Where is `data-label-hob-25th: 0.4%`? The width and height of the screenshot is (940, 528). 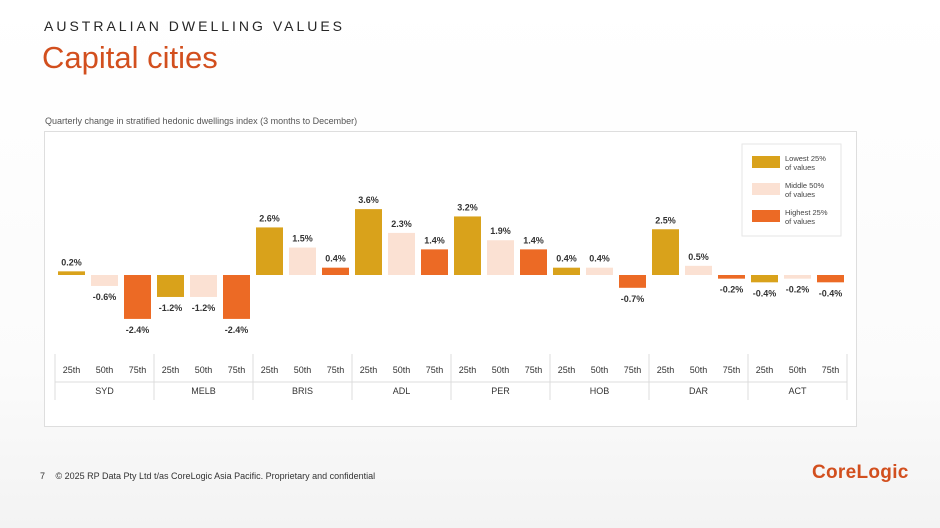
data-label-hob-25th: 0.4% is located at coordinates (566, 259).